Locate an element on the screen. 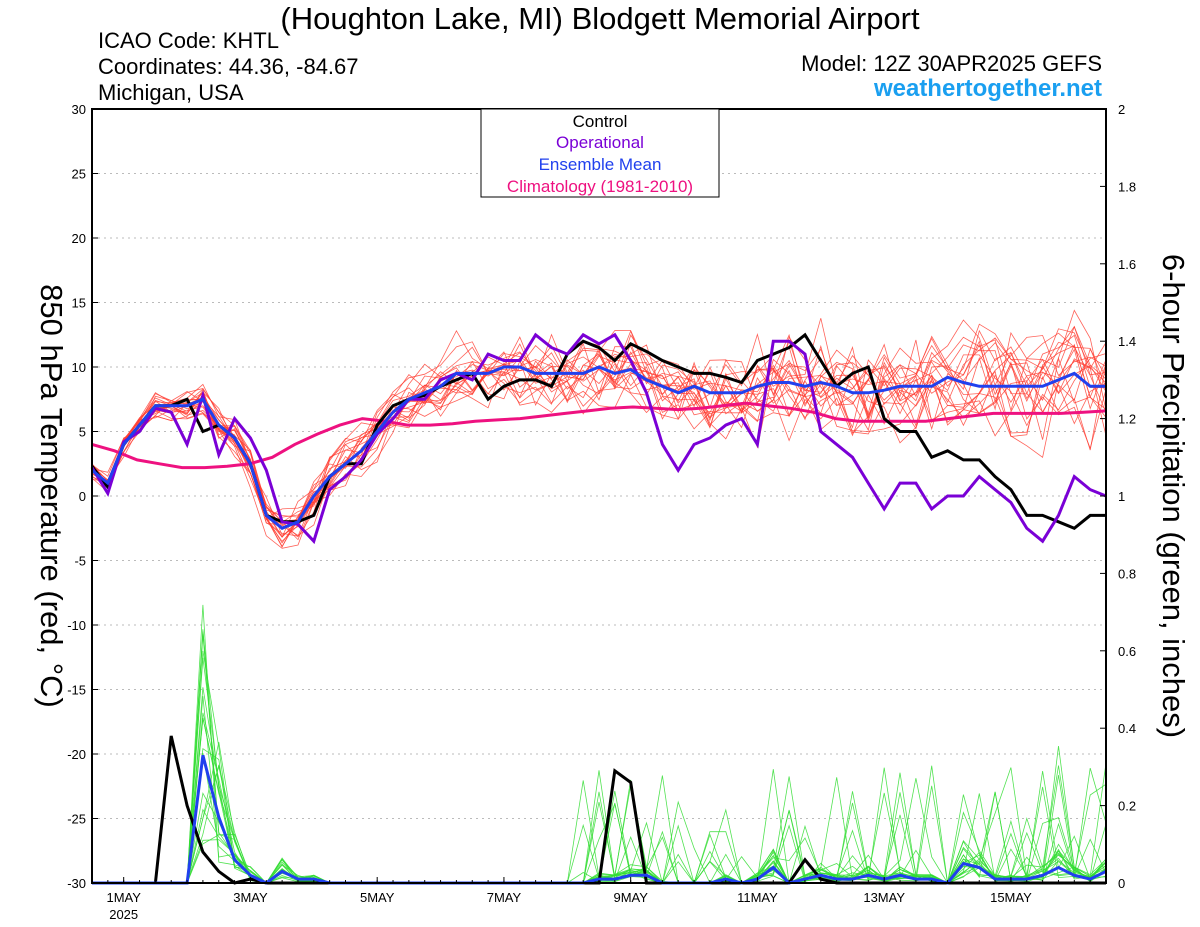  y-right-tick-label: 1.4 is located at coordinates (1127, 341).